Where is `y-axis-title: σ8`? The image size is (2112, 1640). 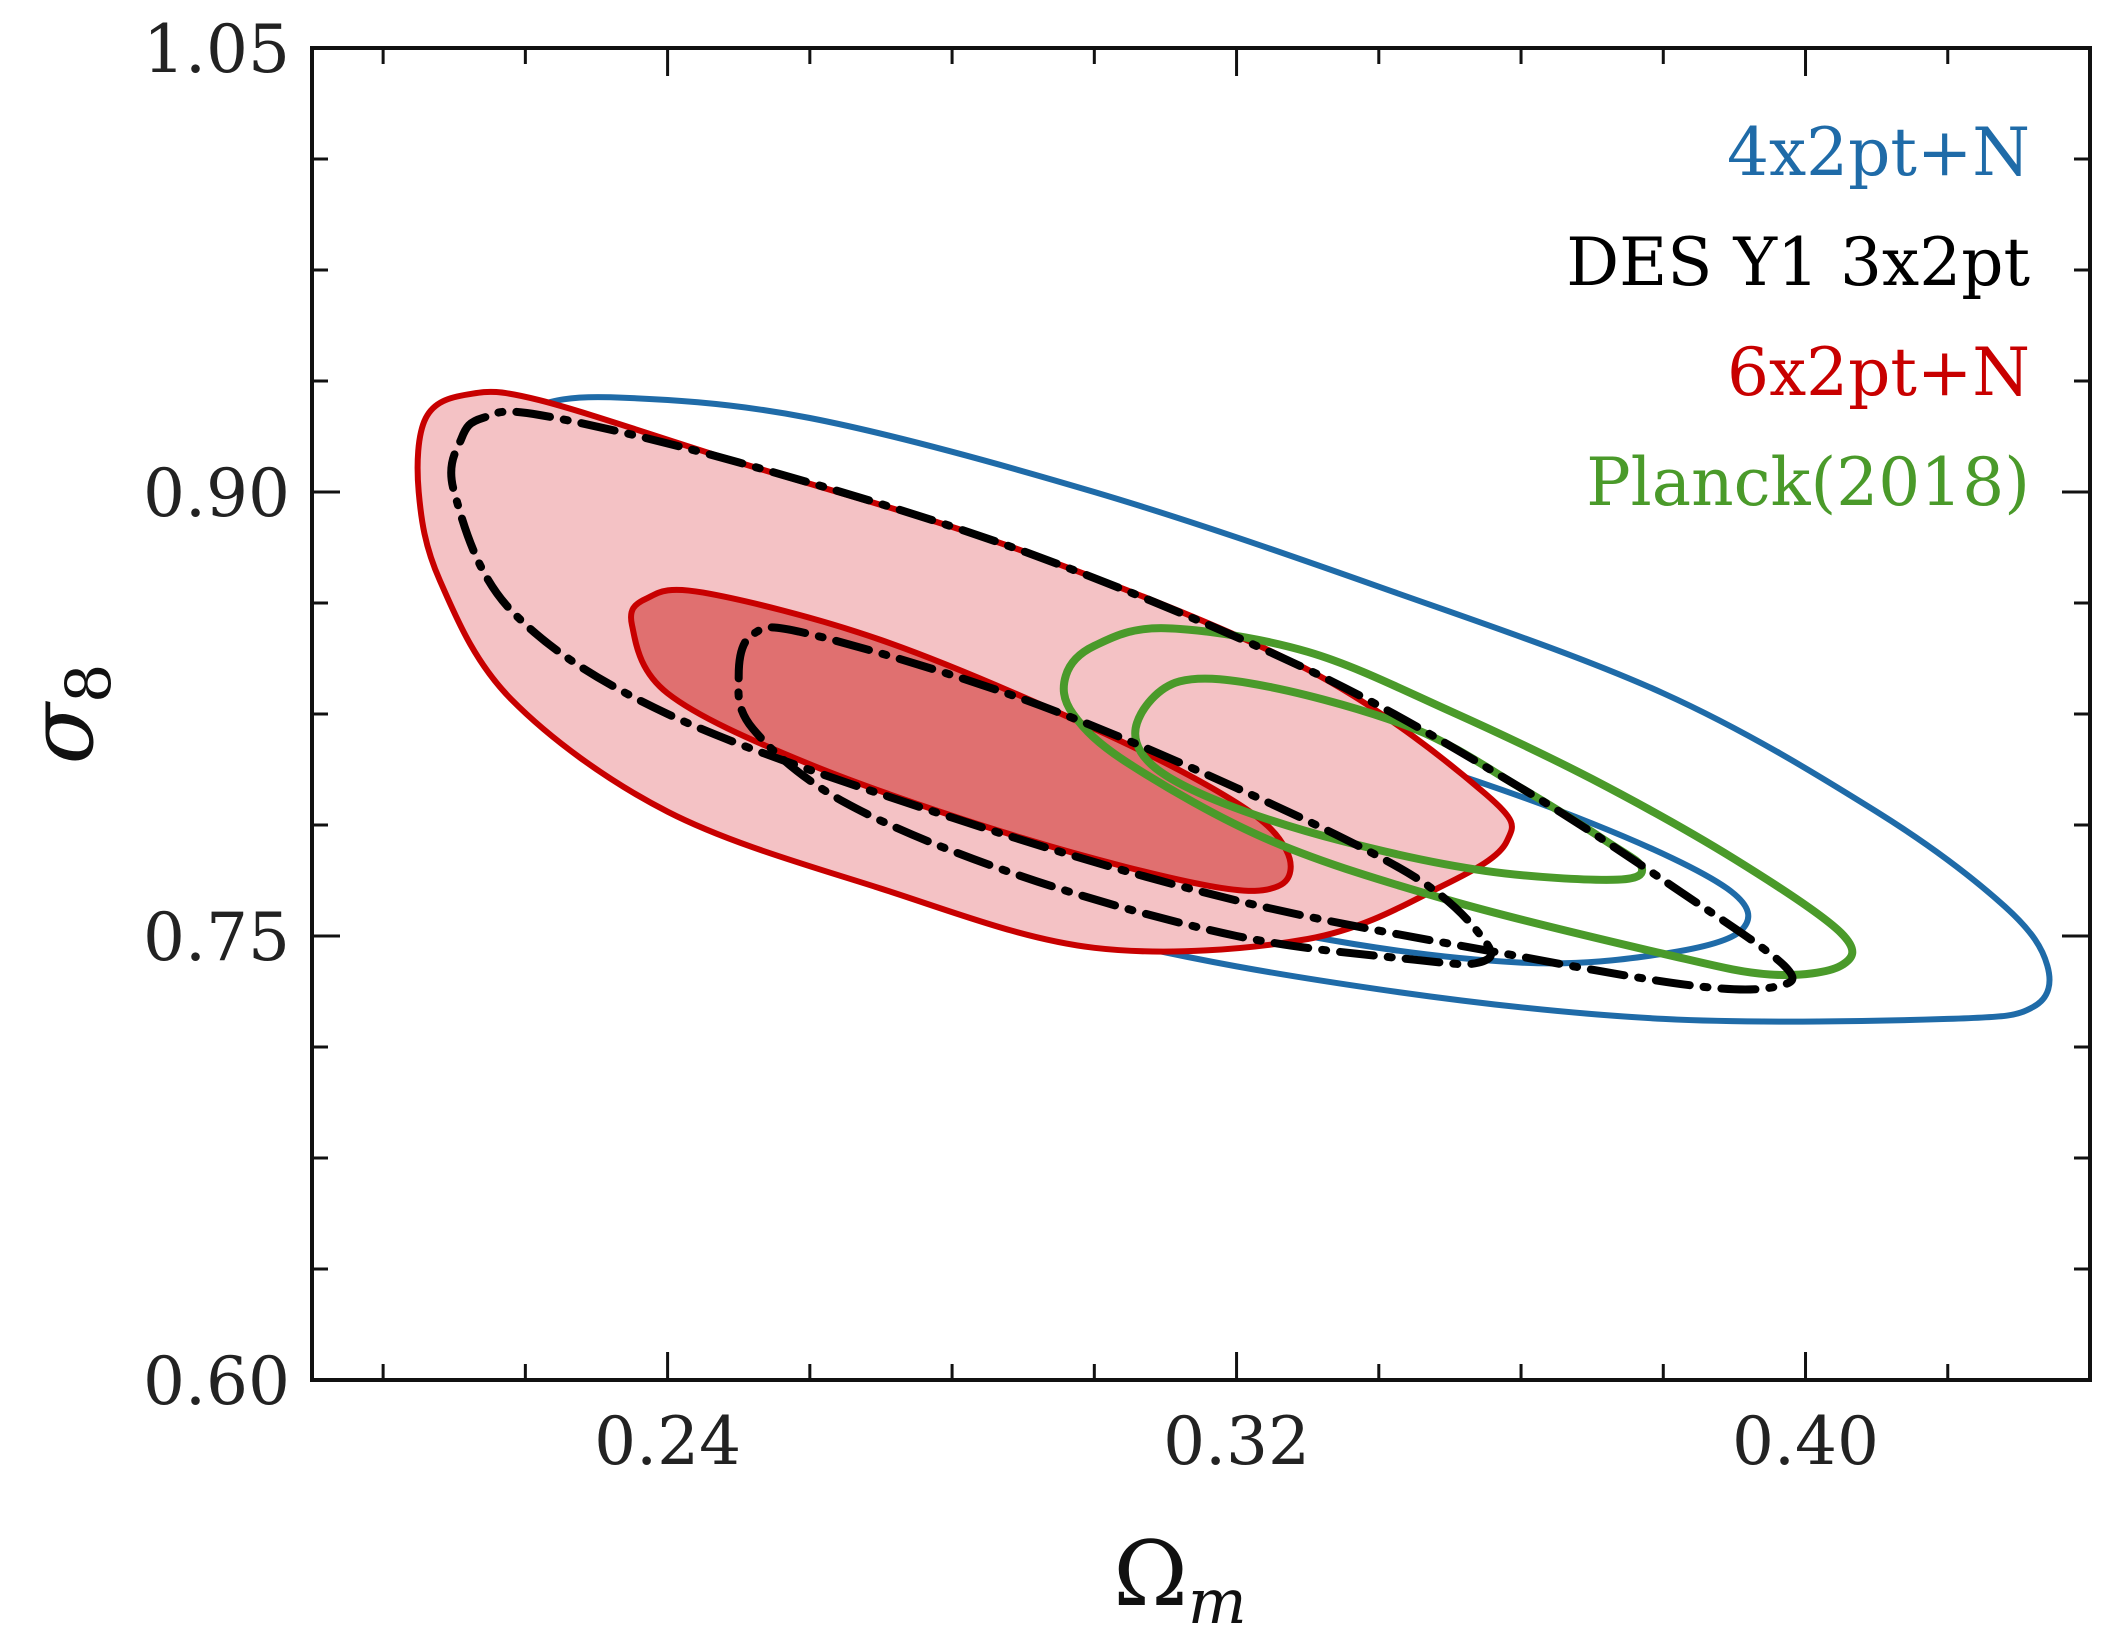
y-axis-title: σ8 is located at coordinates (67, 714).